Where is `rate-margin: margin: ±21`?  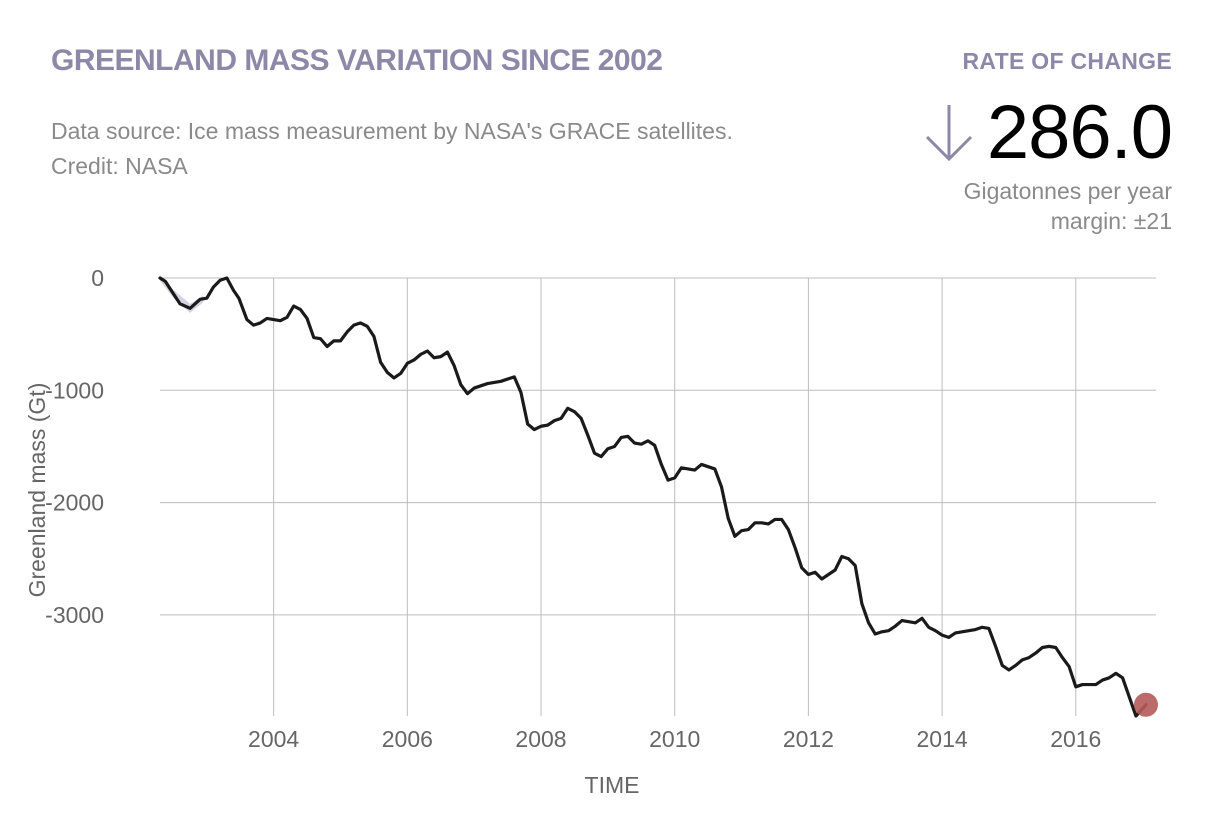
rate-margin: margin: ±21 is located at coordinates (1111, 221).